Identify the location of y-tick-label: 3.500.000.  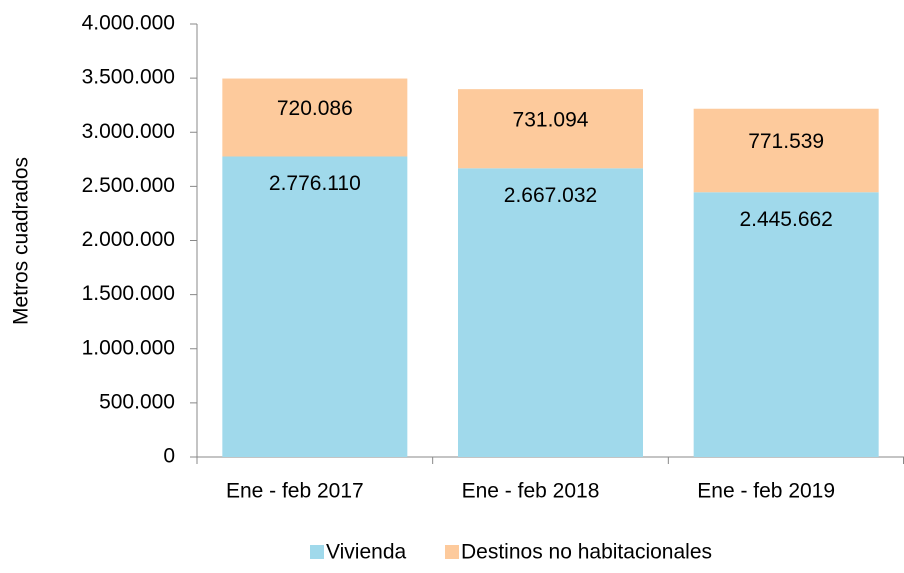
(128, 77).